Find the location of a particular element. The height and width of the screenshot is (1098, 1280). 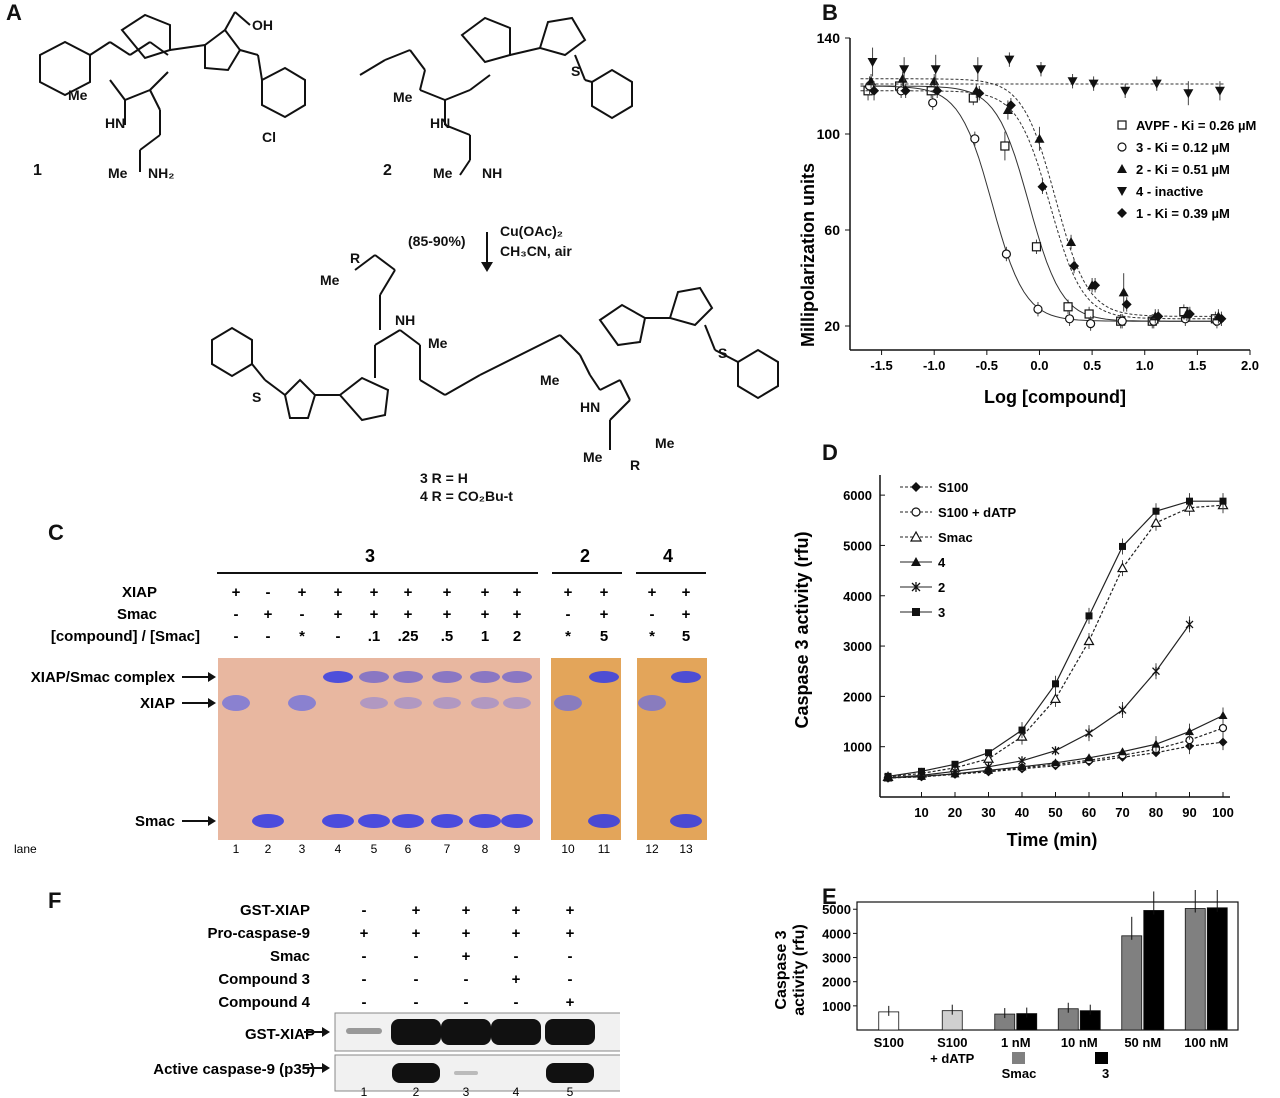

gel-c-lane-word: lane is located at coordinates (25, 849).